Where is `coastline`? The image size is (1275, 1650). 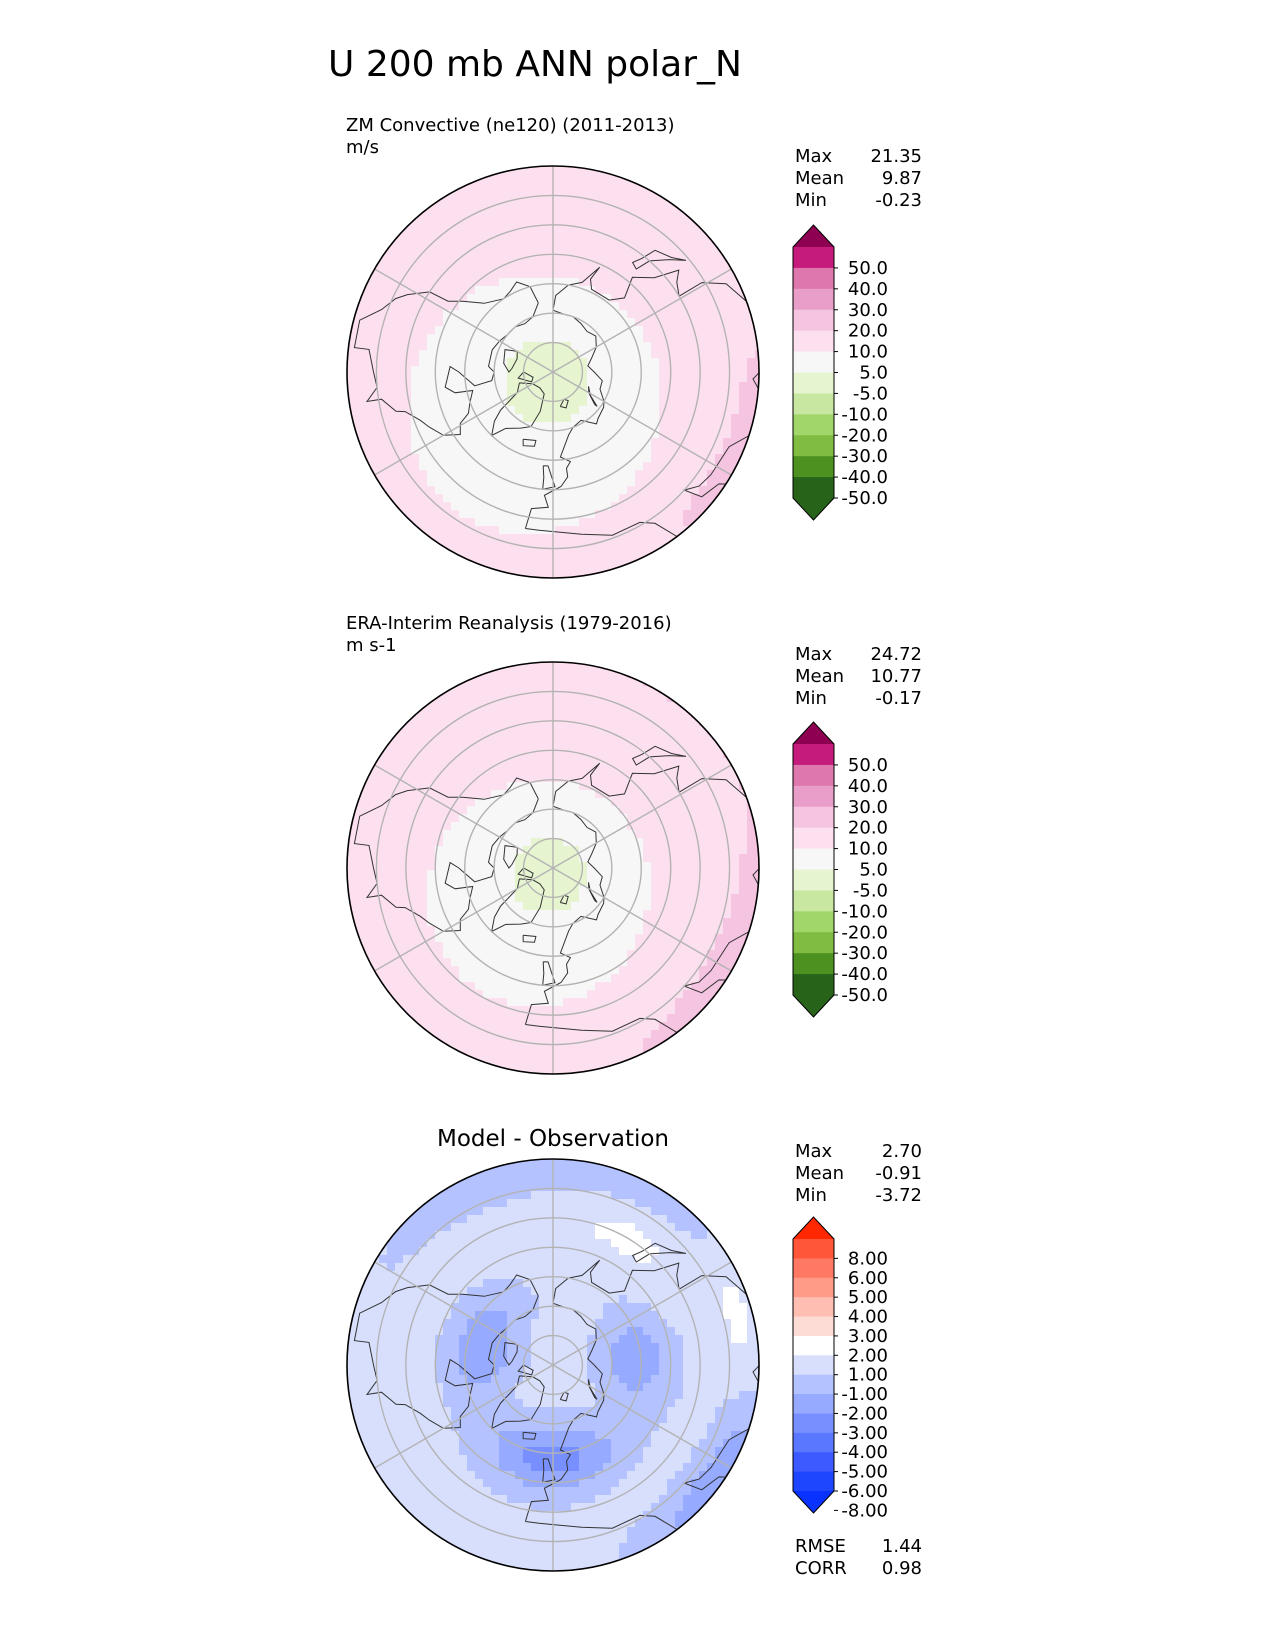 coastline is located at coordinates (593, 892).